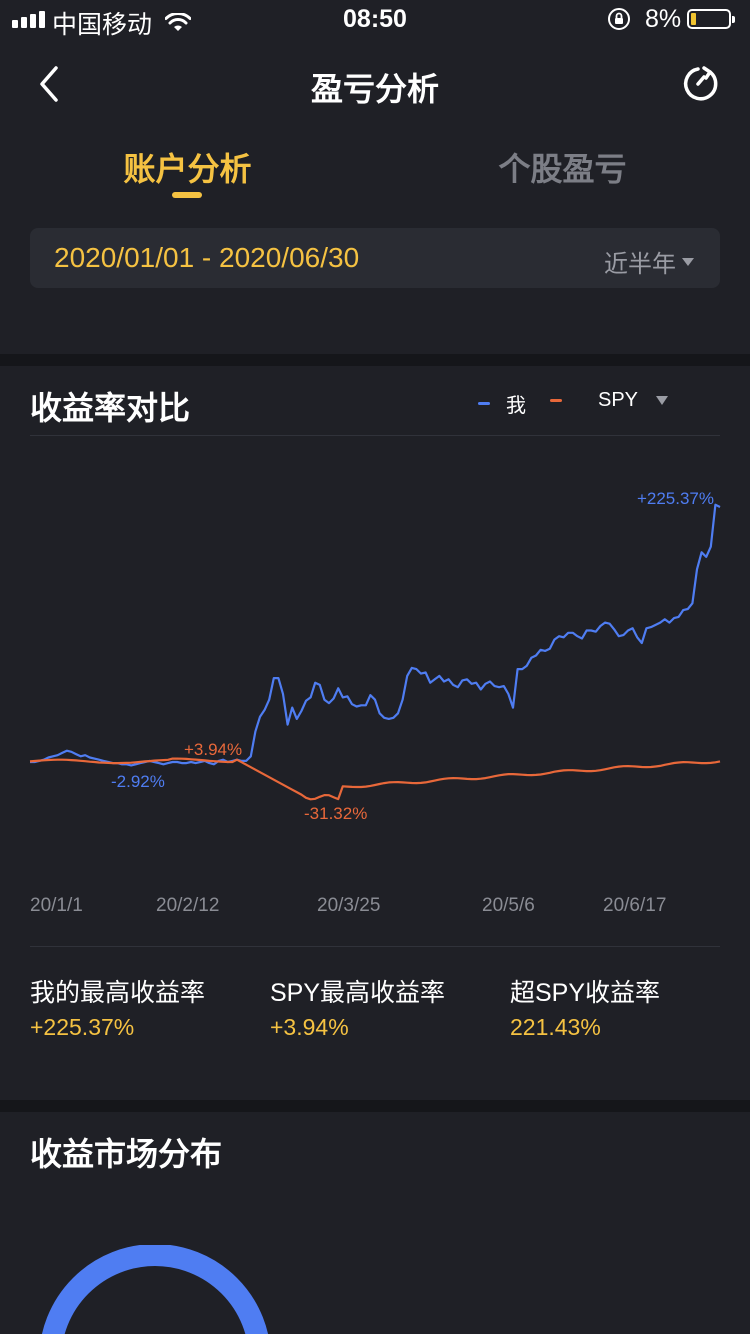 This screenshot has width=750, height=1334. What do you see at coordinates (56, 905) in the screenshot?
I see `x-tick-label: 20/1/1` at bounding box center [56, 905].